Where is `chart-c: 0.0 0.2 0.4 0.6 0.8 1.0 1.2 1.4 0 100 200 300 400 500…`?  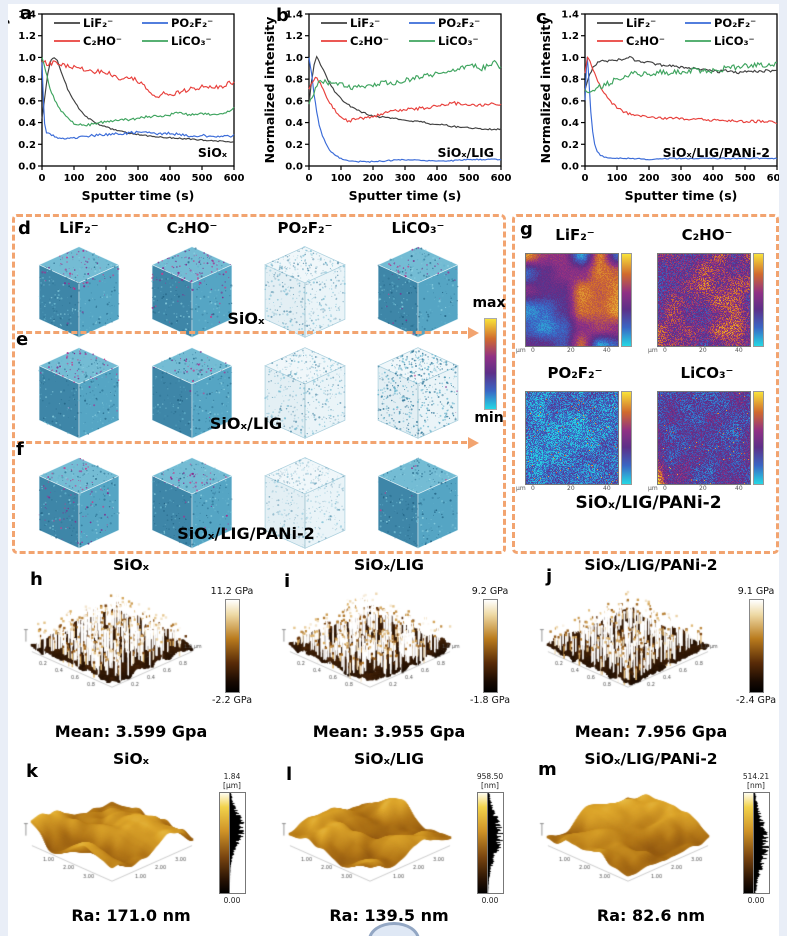
chart-c: 0.0 0.2 0.4 0.6 0.8 1.0 1.2 1.4 0 100 200 300 400 500… is located at coordinates (662, 107).